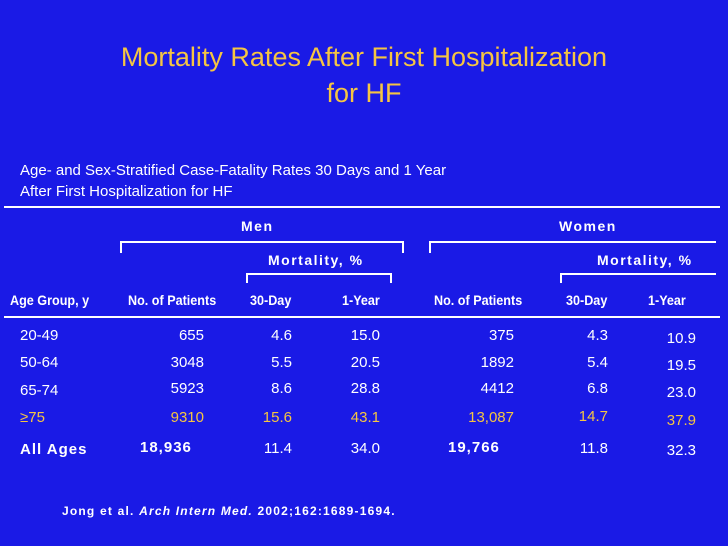  What do you see at coordinates (645, 260) in the screenshot?
I see `mortality-label-women: Mortality, %` at bounding box center [645, 260].